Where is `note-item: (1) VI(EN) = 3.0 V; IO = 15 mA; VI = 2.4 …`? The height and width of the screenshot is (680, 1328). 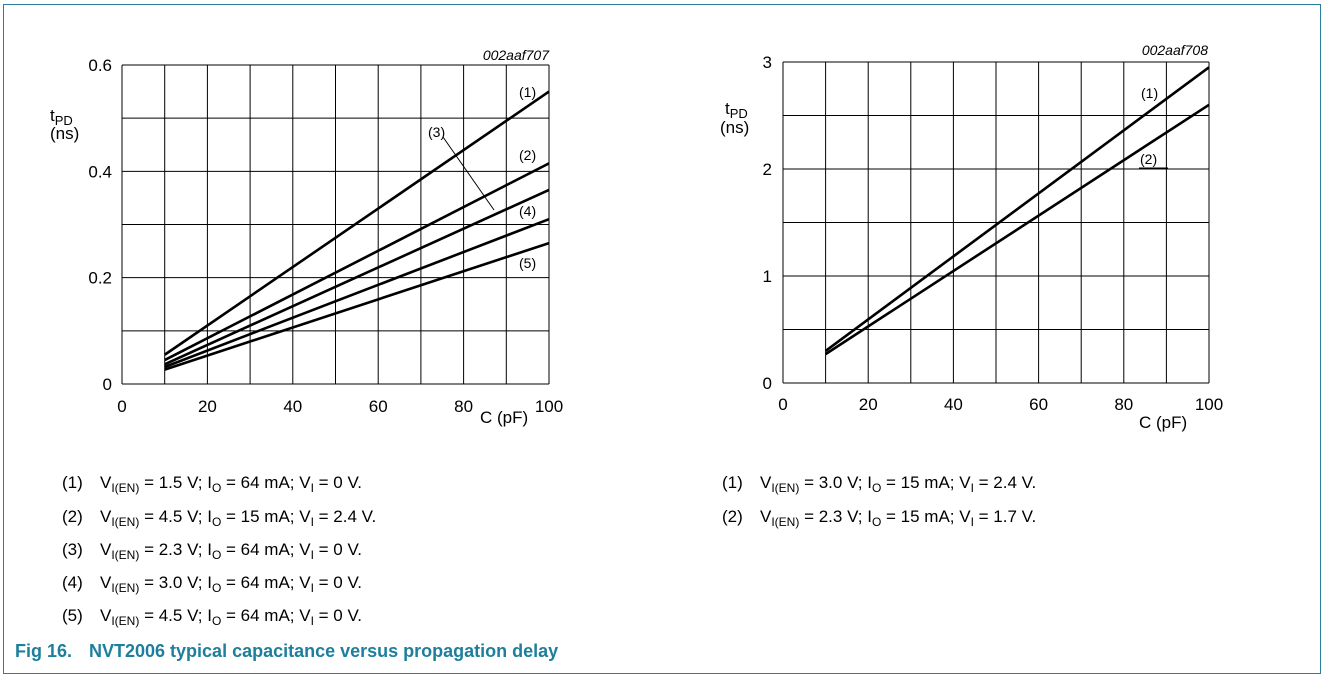
note-item: (1) VI(EN) = 3.0 V; IO = 15 mA; VI = 2.4 … is located at coordinates (879, 484).